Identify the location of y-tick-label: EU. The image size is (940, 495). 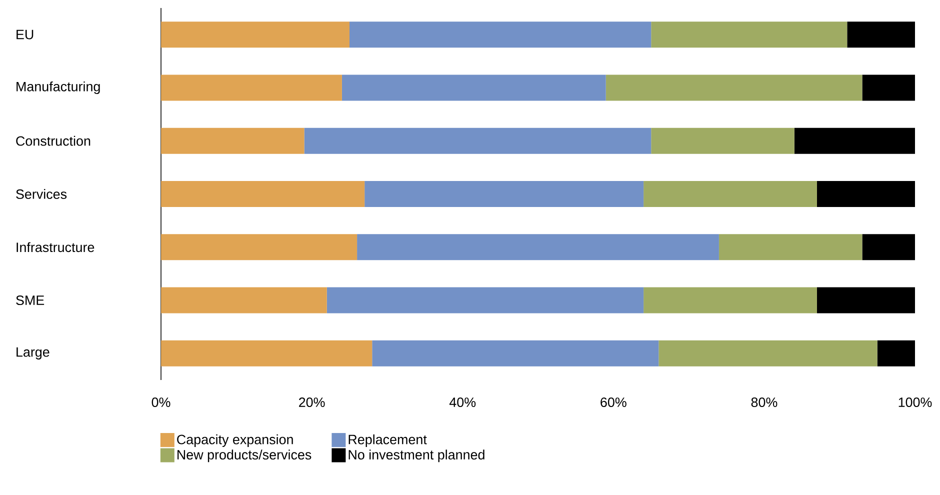
(25, 35).